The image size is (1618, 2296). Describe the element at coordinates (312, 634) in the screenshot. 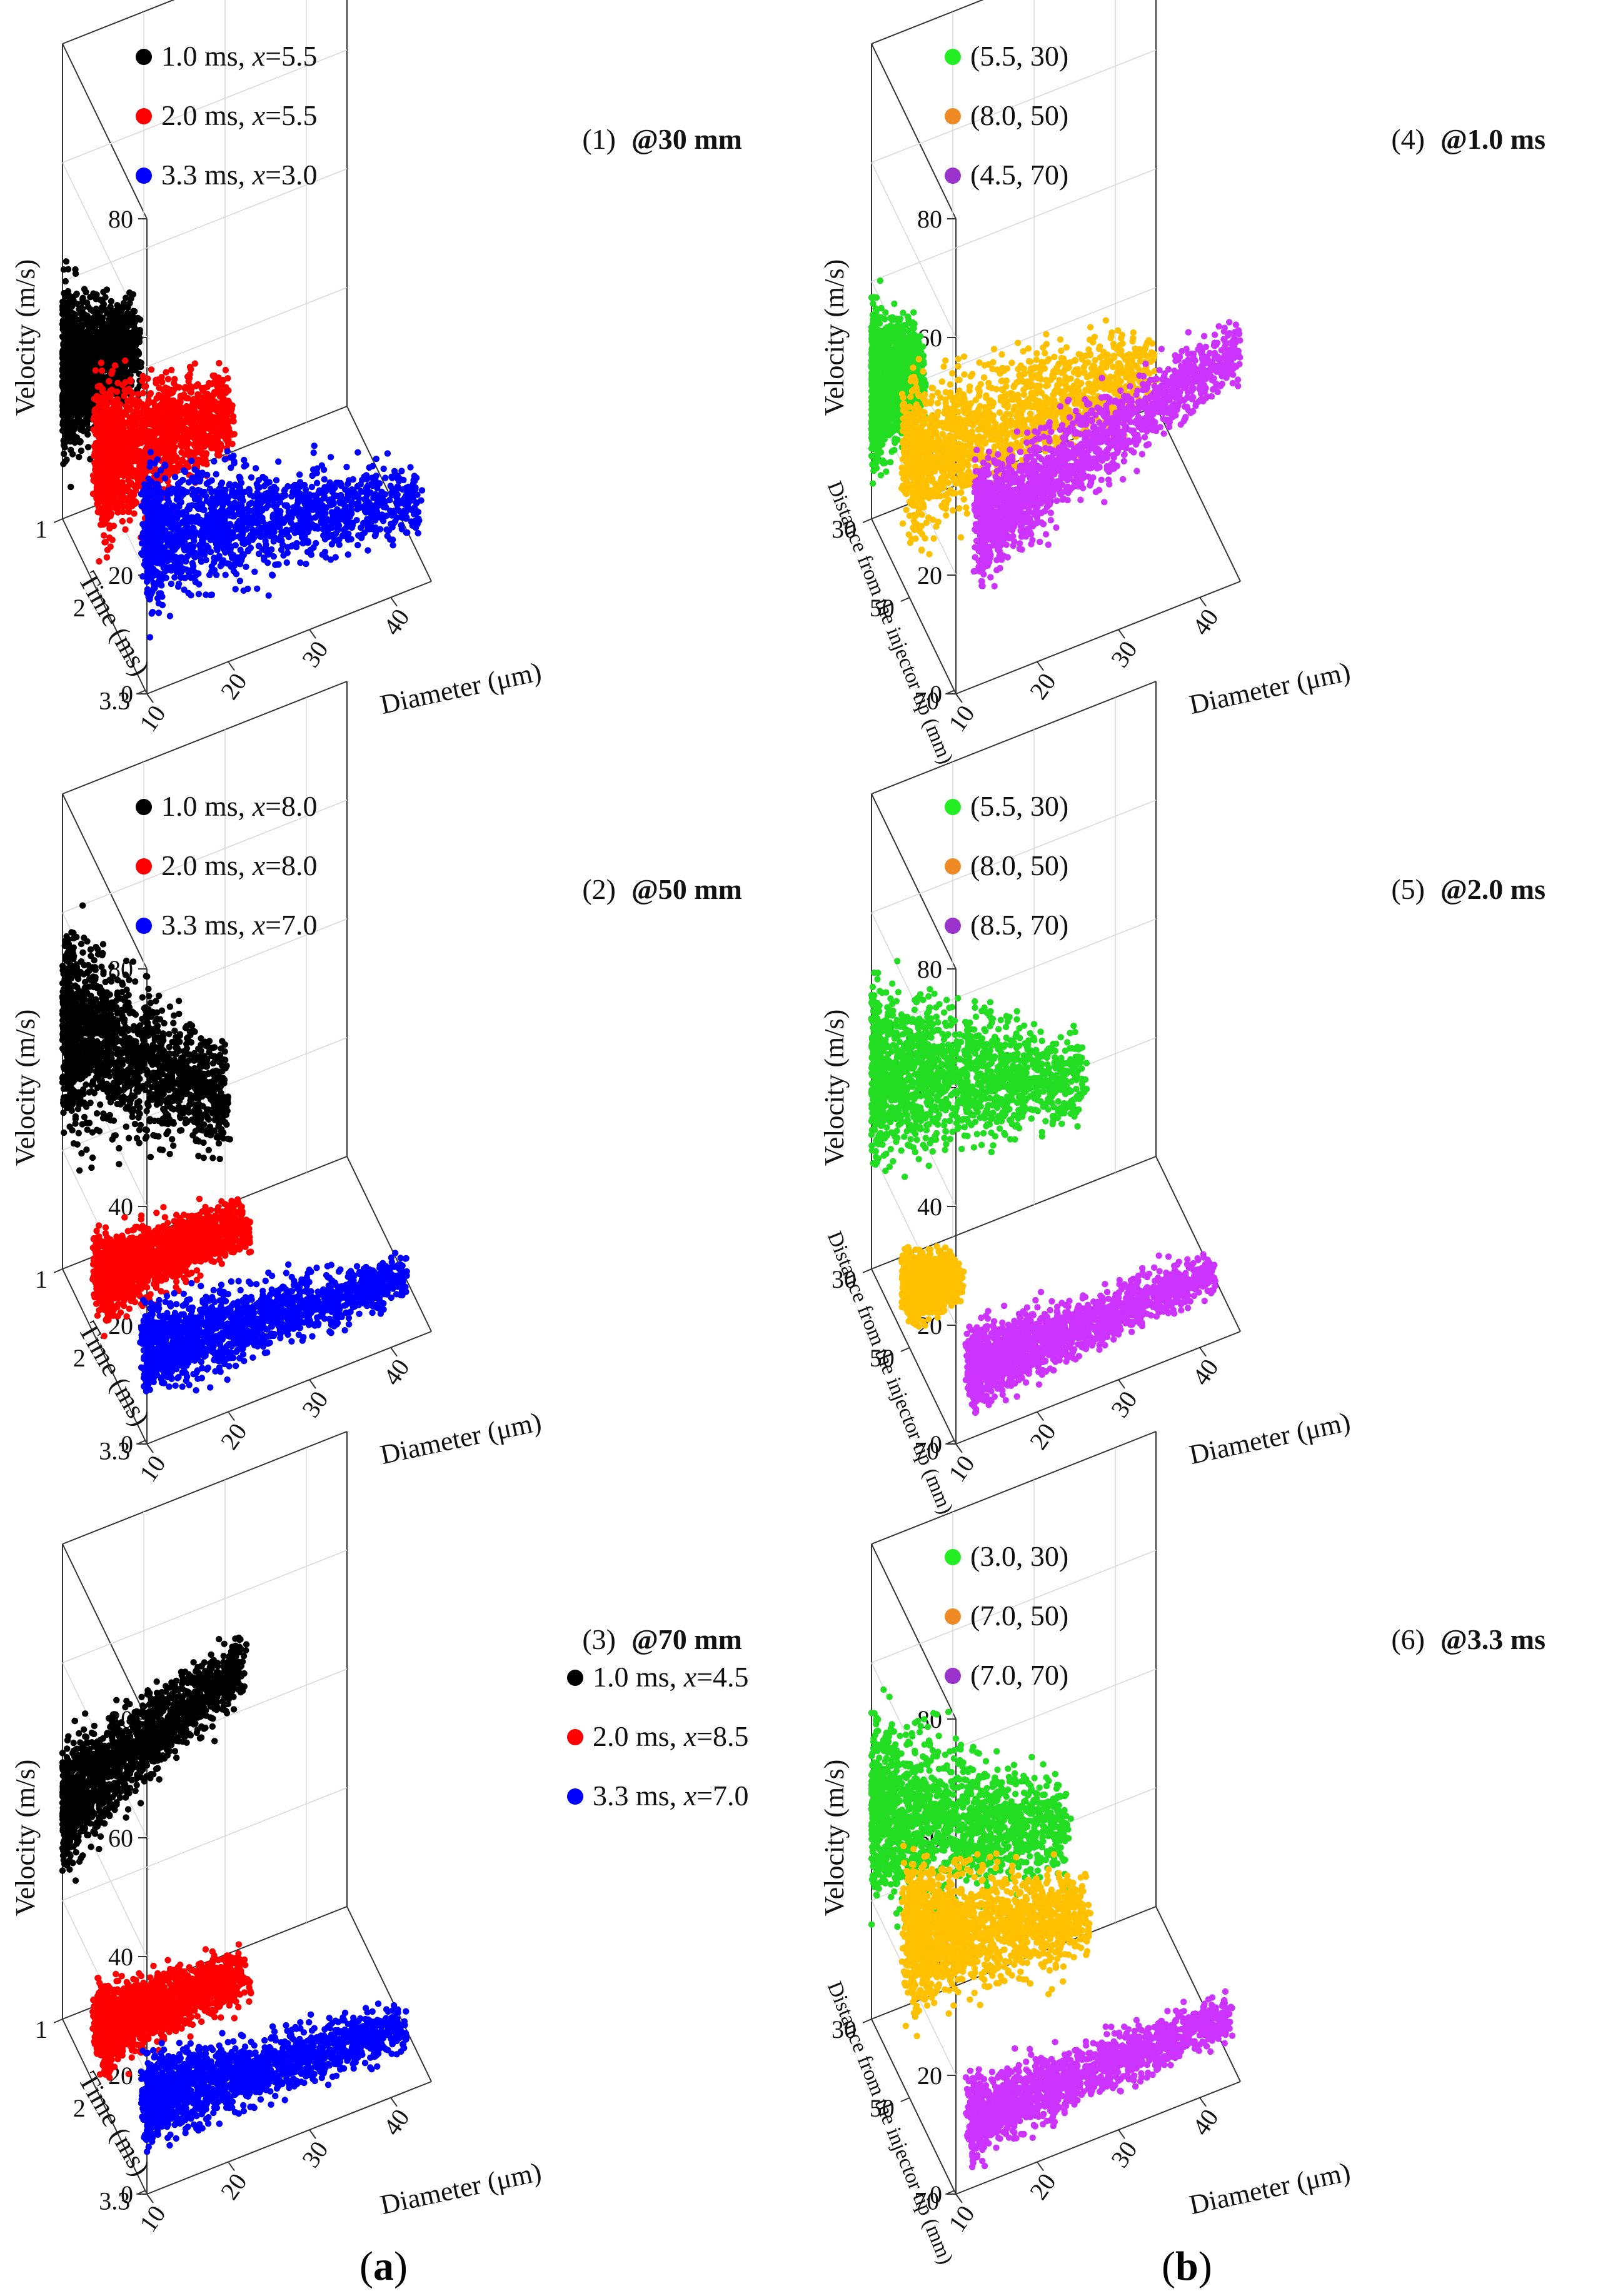

I see `x-tick-mark` at that location.